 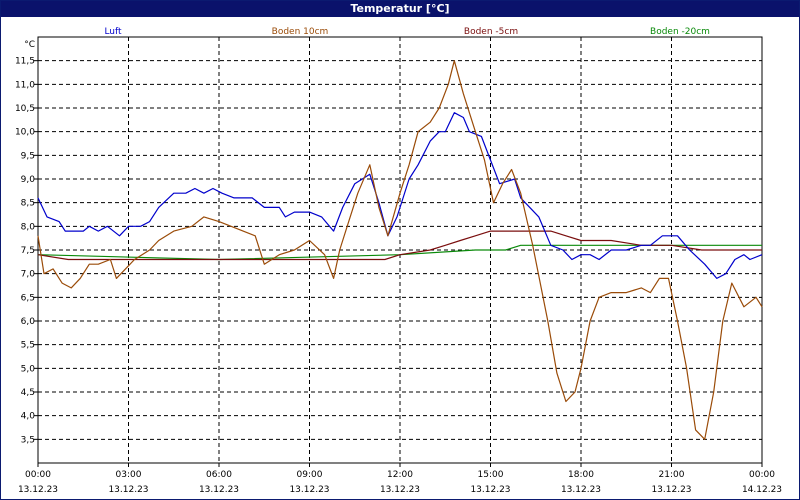 What do you see at coordinates (28, 275) in the screenshot?
I see `y-tick-label: 7,0` at bounding box center [28, 275].